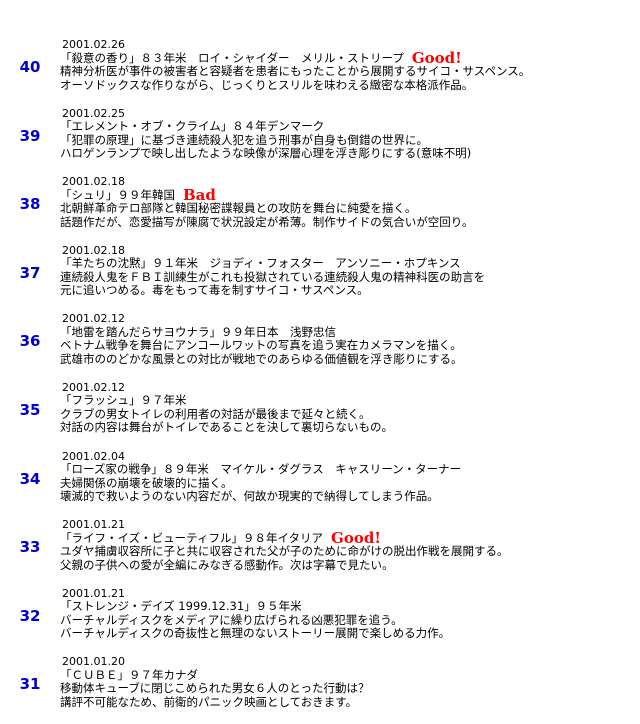  I want to click on entry-title: 「エレメント・オブ・クライム」８４年デンマーク, so click(192, 126).